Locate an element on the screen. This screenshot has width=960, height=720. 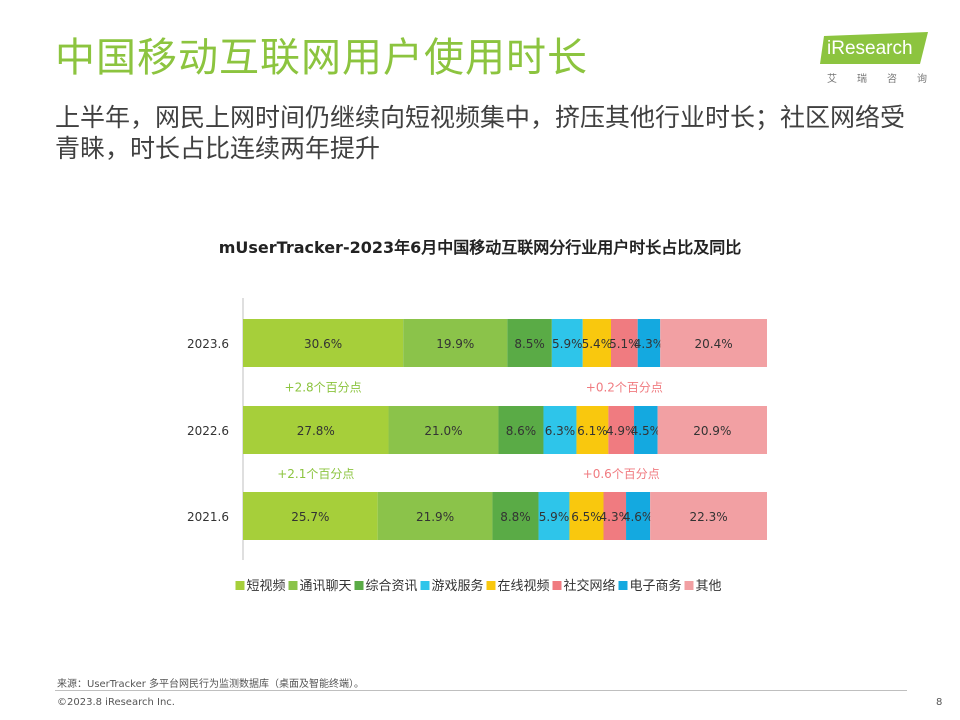
change-annotation: +2.1个百分点 is located at coordinates (315, 474).